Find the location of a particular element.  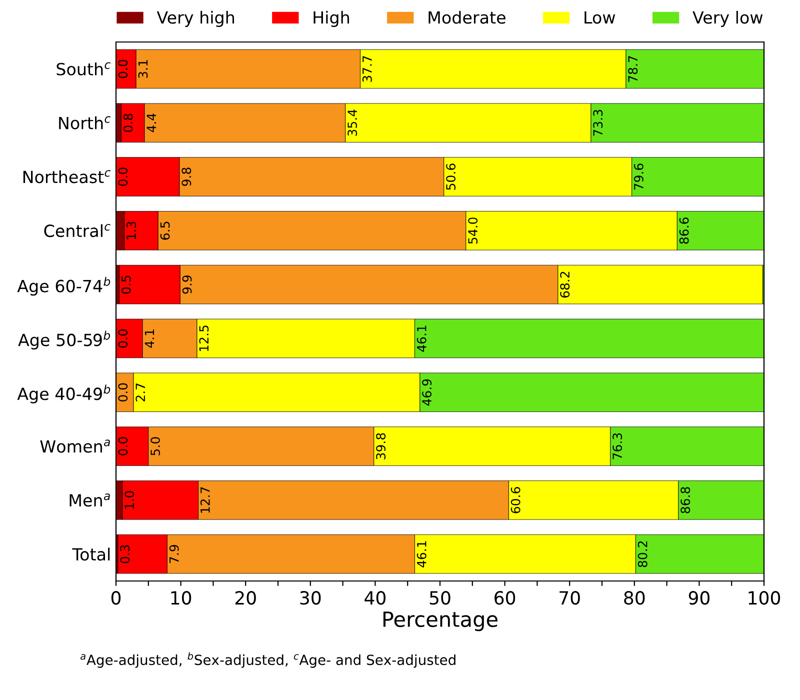

y-tick-label: Age 60-74$^{b}$ is located at coordinates (63, 286).